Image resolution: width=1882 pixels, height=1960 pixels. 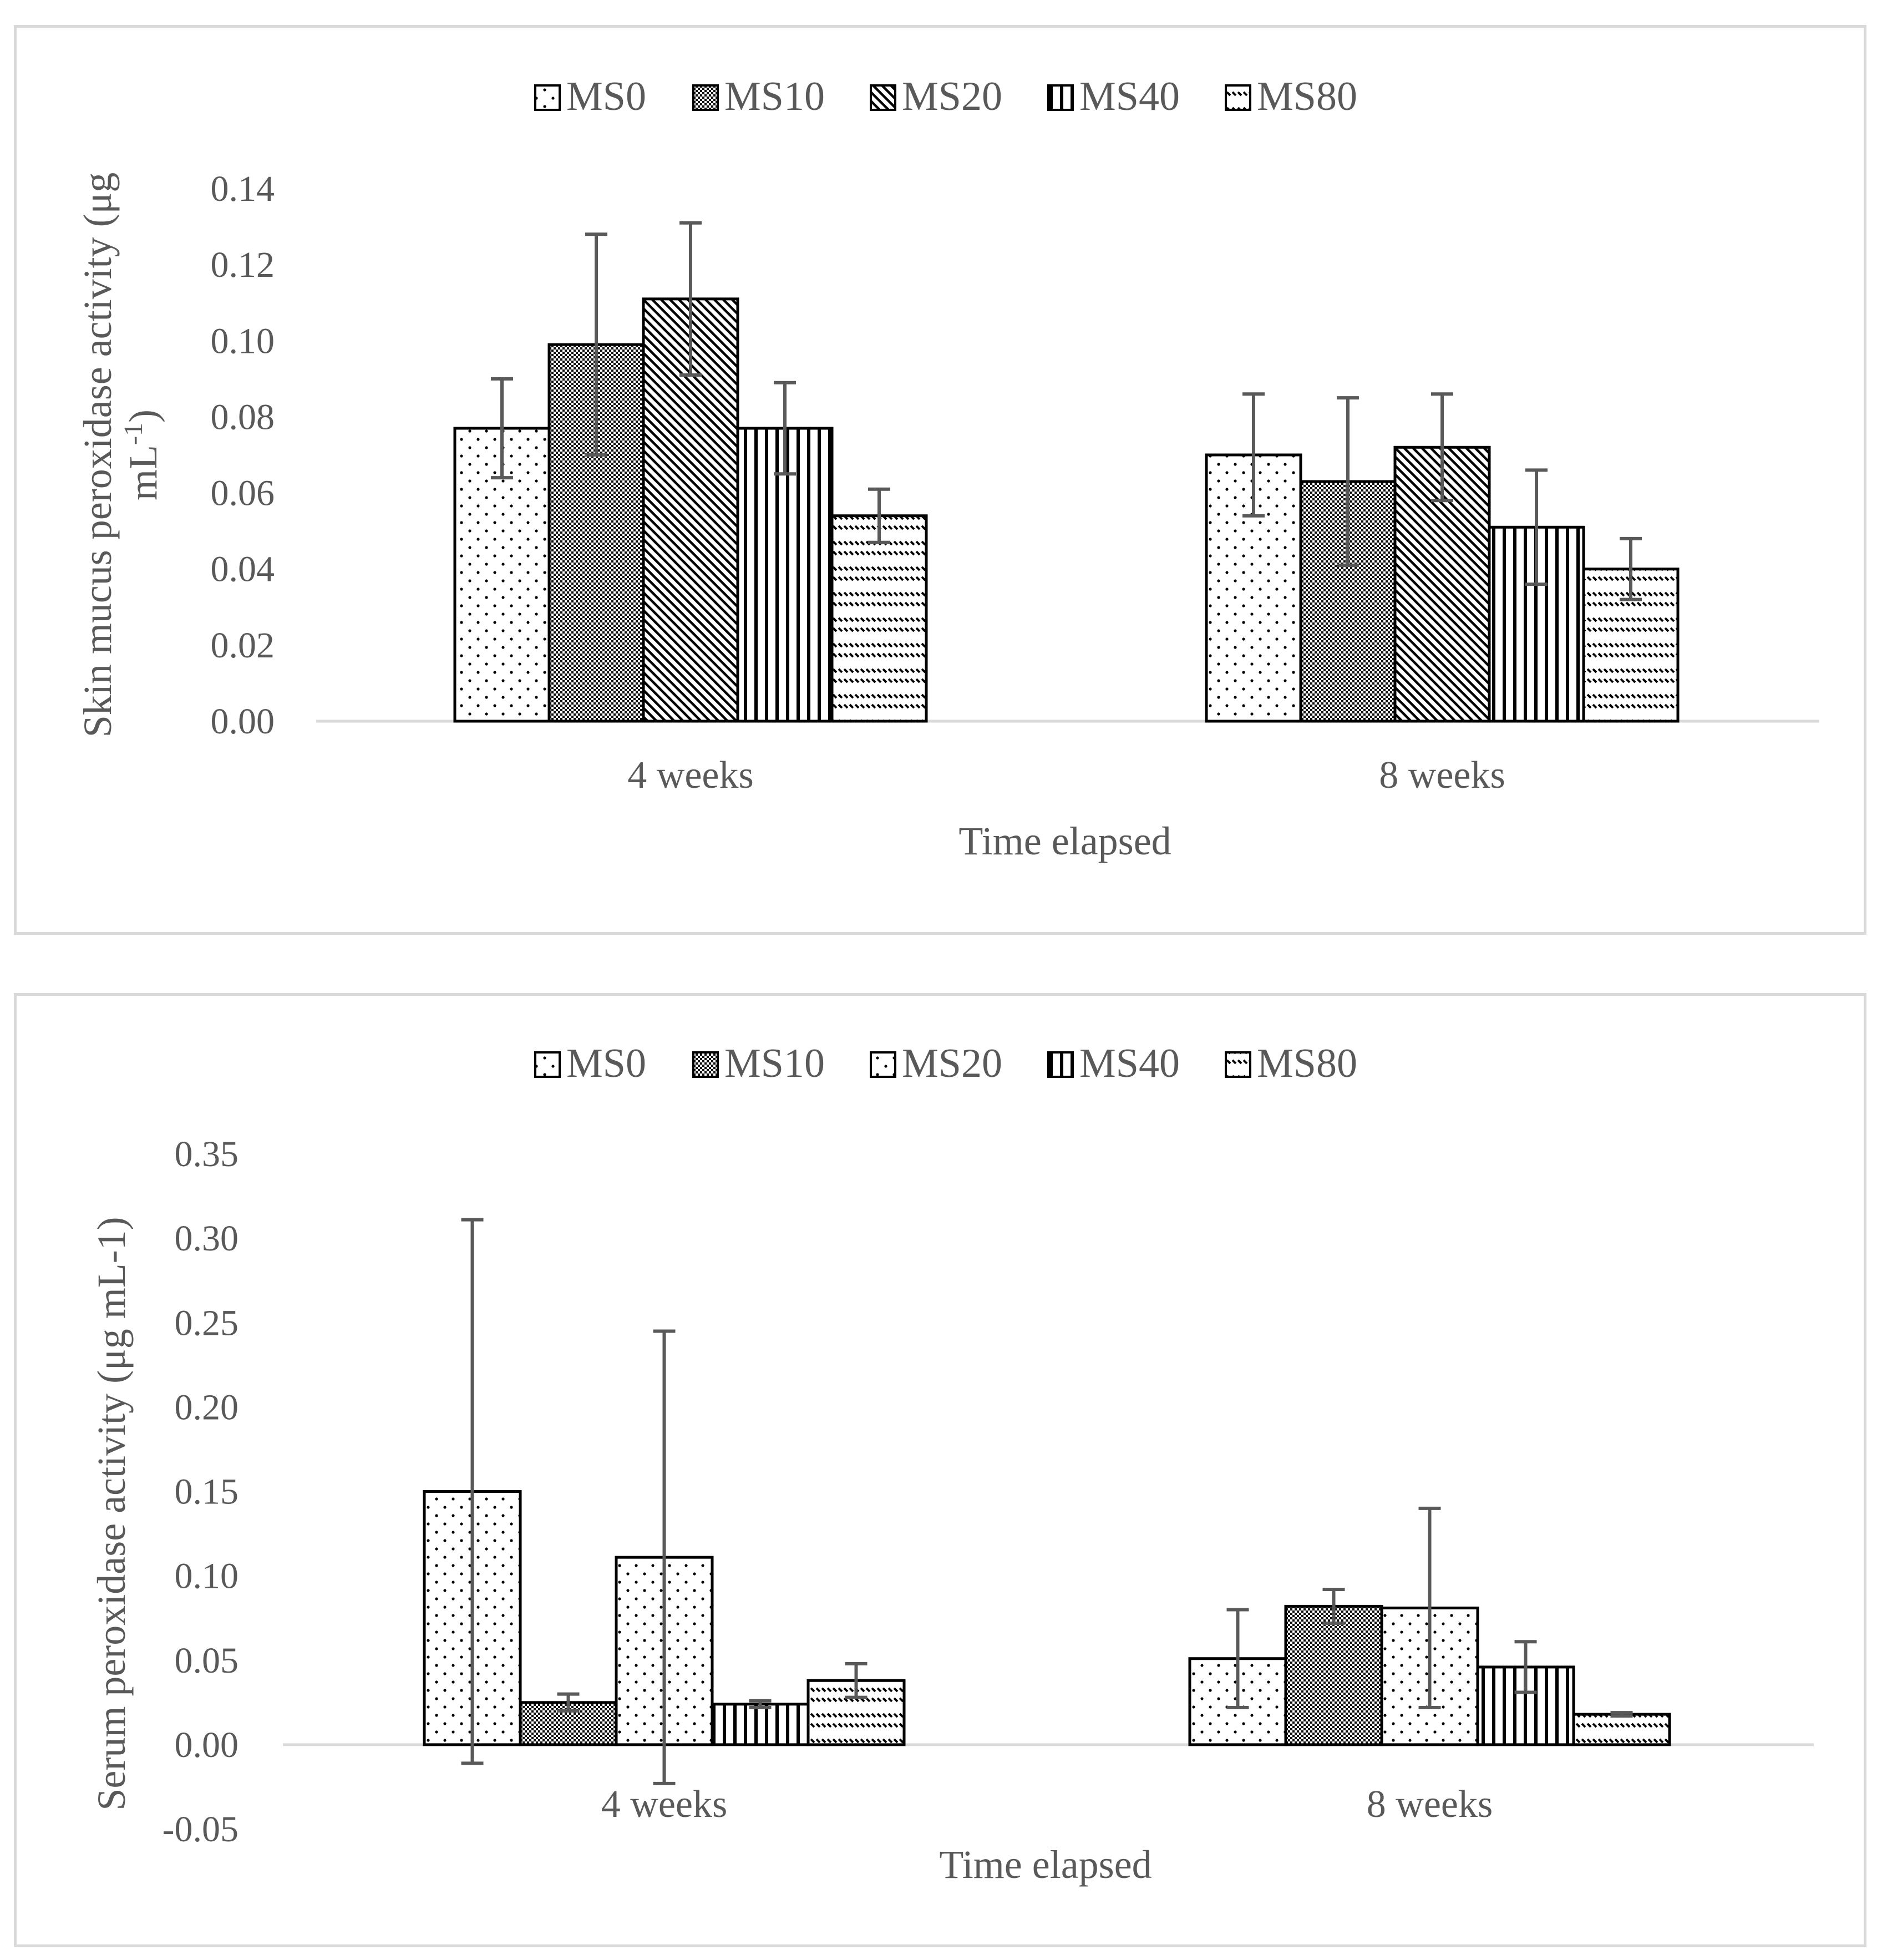 What do you see at coordinates (243, 645) in the screenshot?
I see `y-tick-label: 0.02` at bounding box center [243, 645].